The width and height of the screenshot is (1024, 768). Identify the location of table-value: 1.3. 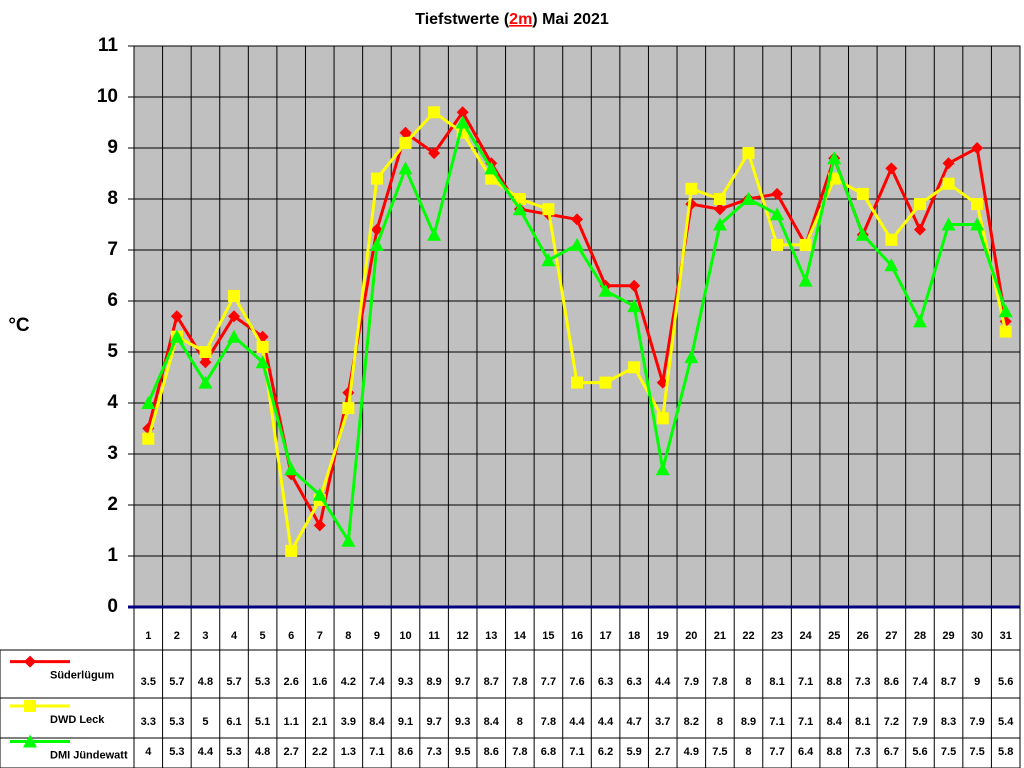
(348, 752).